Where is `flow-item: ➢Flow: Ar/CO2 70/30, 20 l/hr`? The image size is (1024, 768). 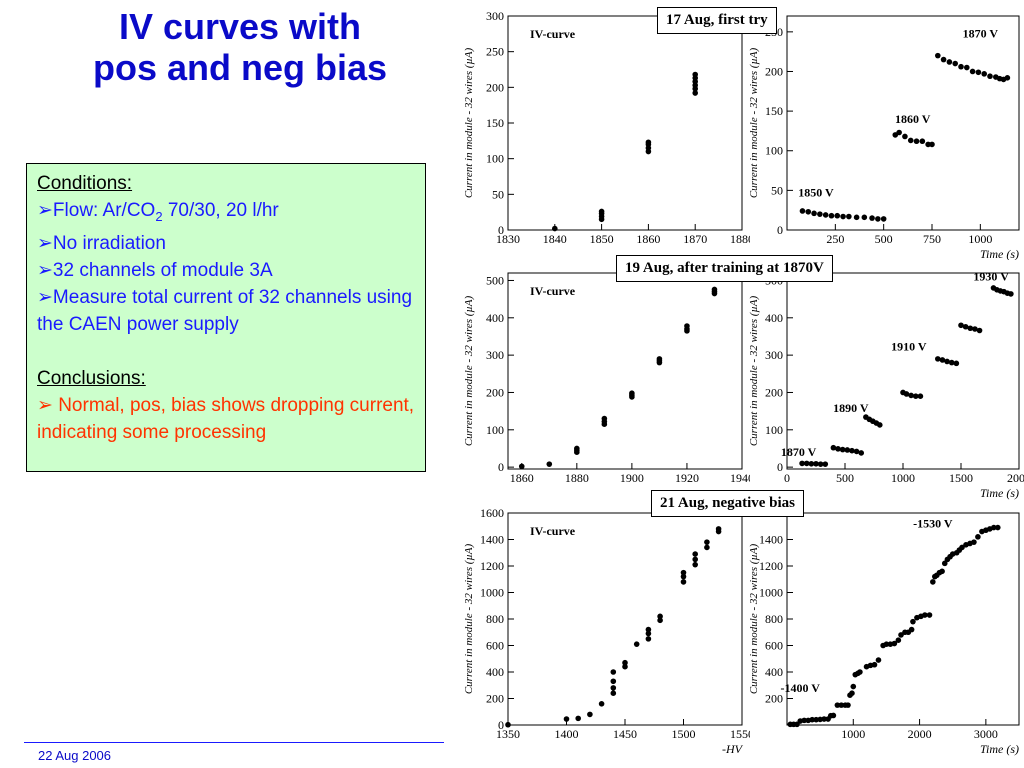 flow-item: ➢Flow: Ar/CO2 70/30, 20 l/hr is located at coordinates (227, 213).